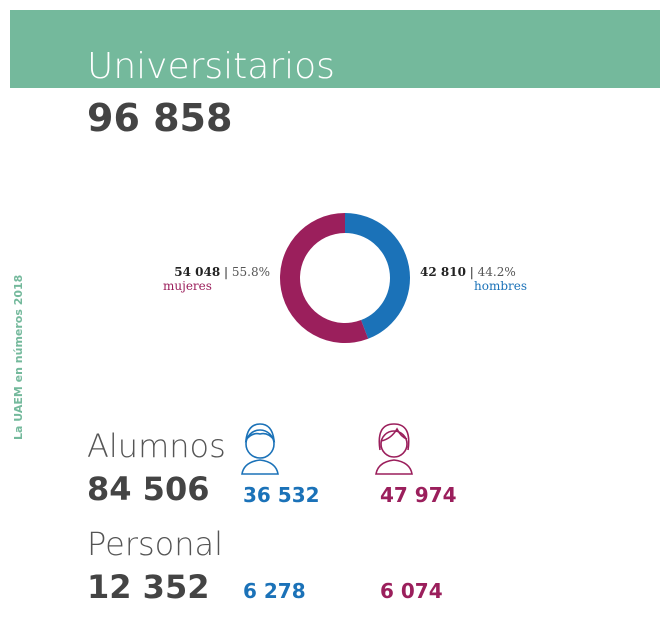 The width and height of the screenshot is (660, 644). I want to click on hombres-label: 42 810 | 44.2%, so click(468, 272).